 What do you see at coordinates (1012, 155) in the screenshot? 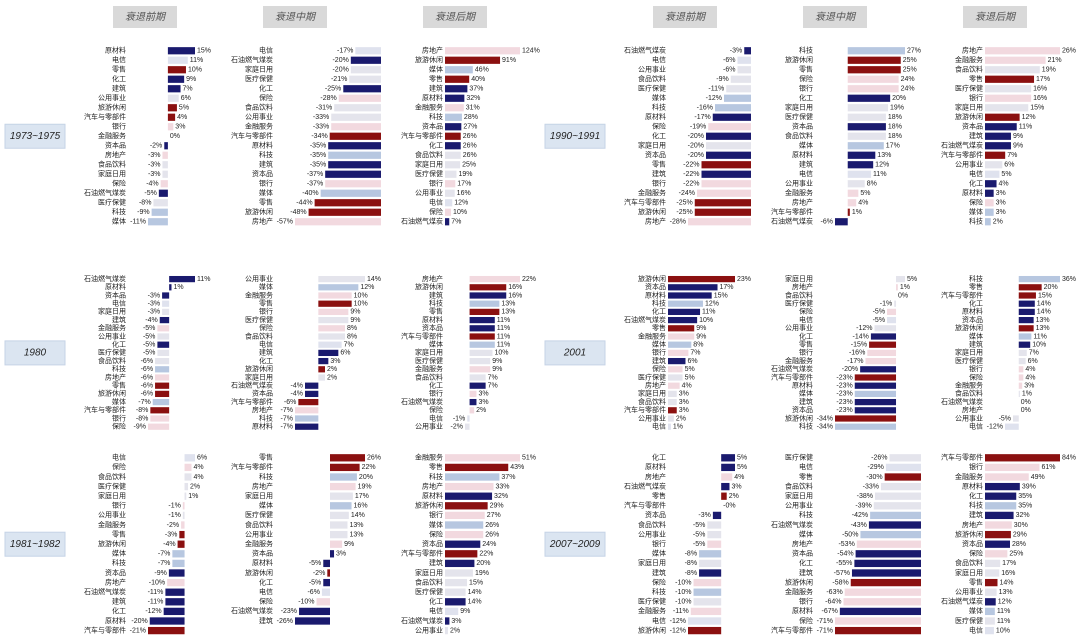
I see `value-label: 7%` at bounding box center [1012, 155].